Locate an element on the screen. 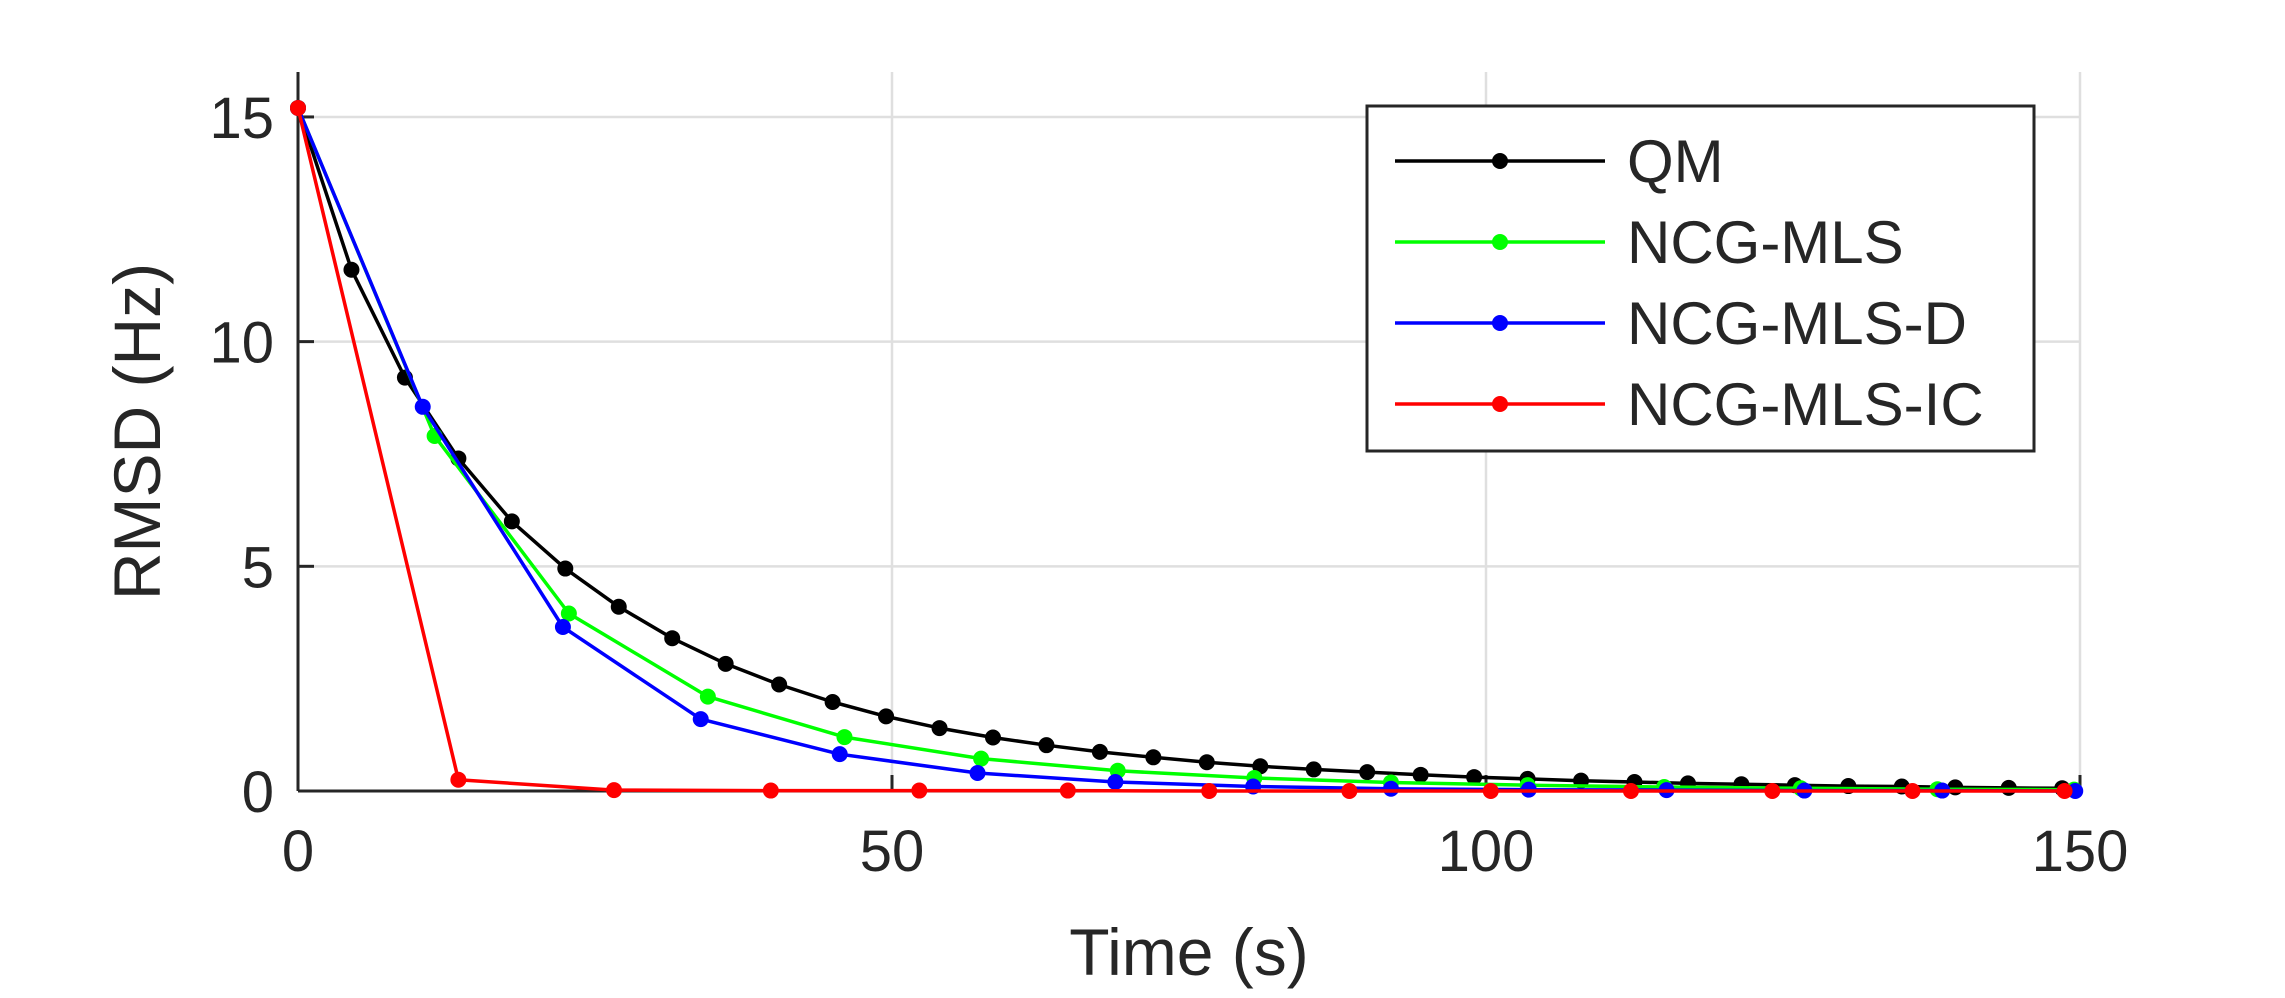  legend-label: NCG-MLS-D is located at coordinates (1797, 323).